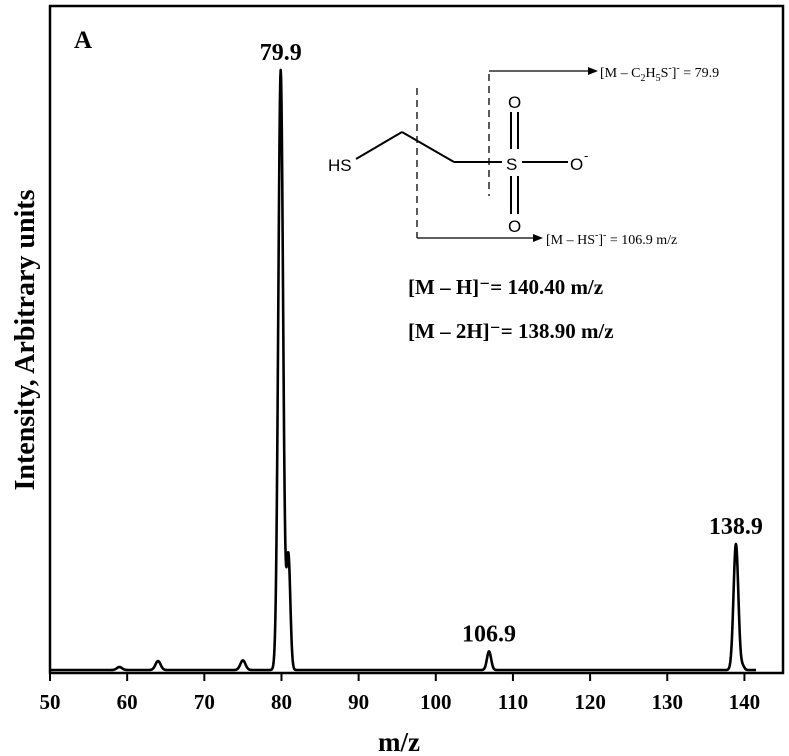 This screenshot has height=756, width=789. I want to click on panel-label: A, so click(83, 40).